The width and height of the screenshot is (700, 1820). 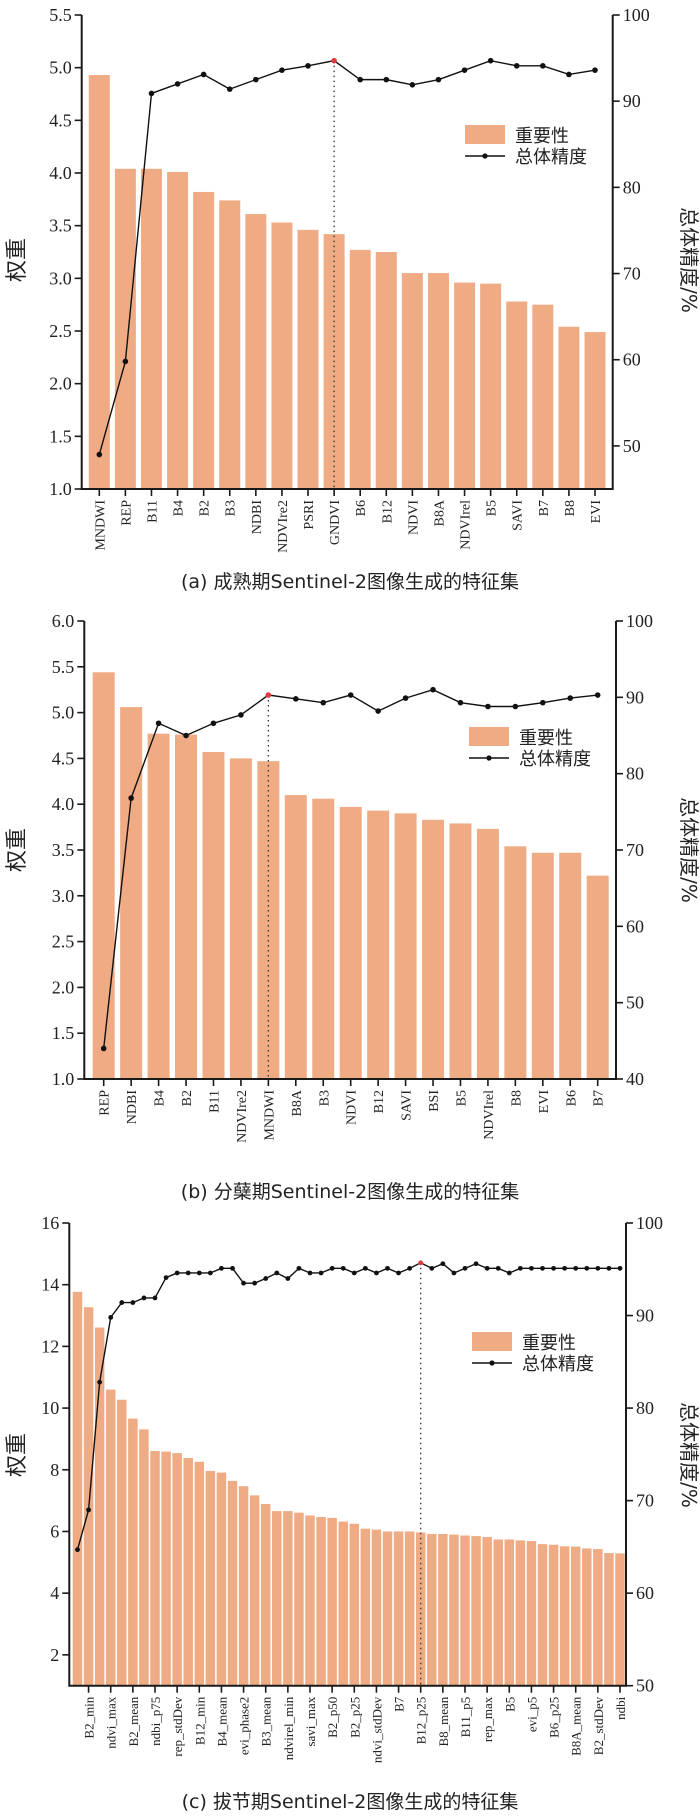 I want to click on x-tick-label: B2_p50, so click(x=332, y=1717).